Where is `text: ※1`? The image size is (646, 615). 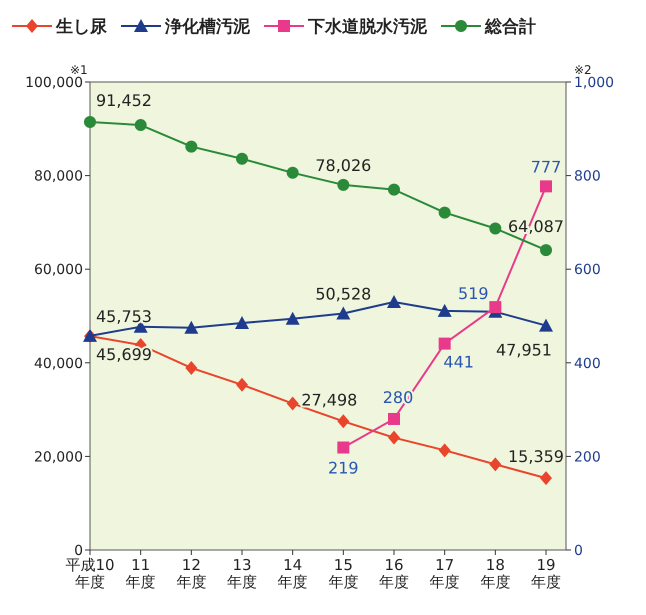 text: ※1 is located at coordinates (79, 70).